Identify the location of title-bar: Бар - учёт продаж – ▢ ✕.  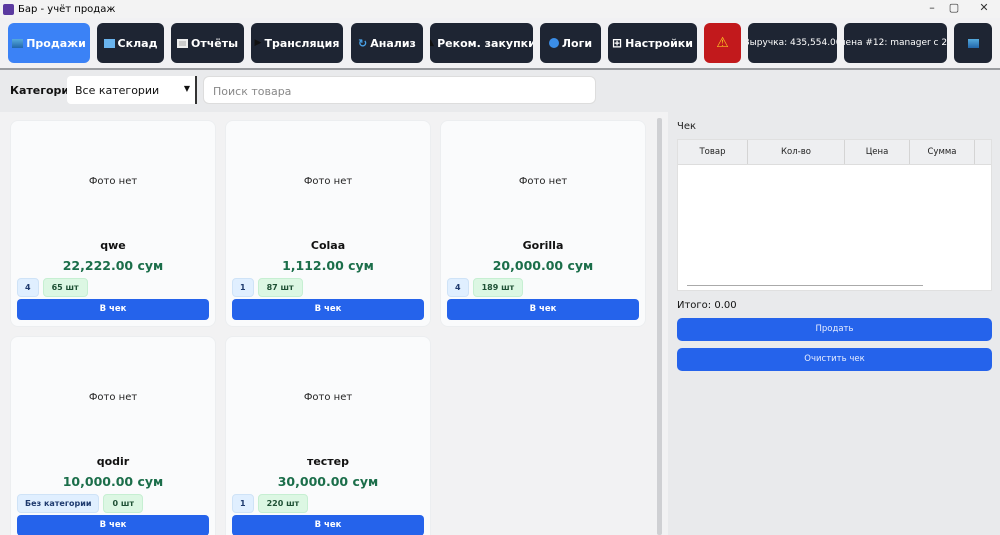
(500, 9).